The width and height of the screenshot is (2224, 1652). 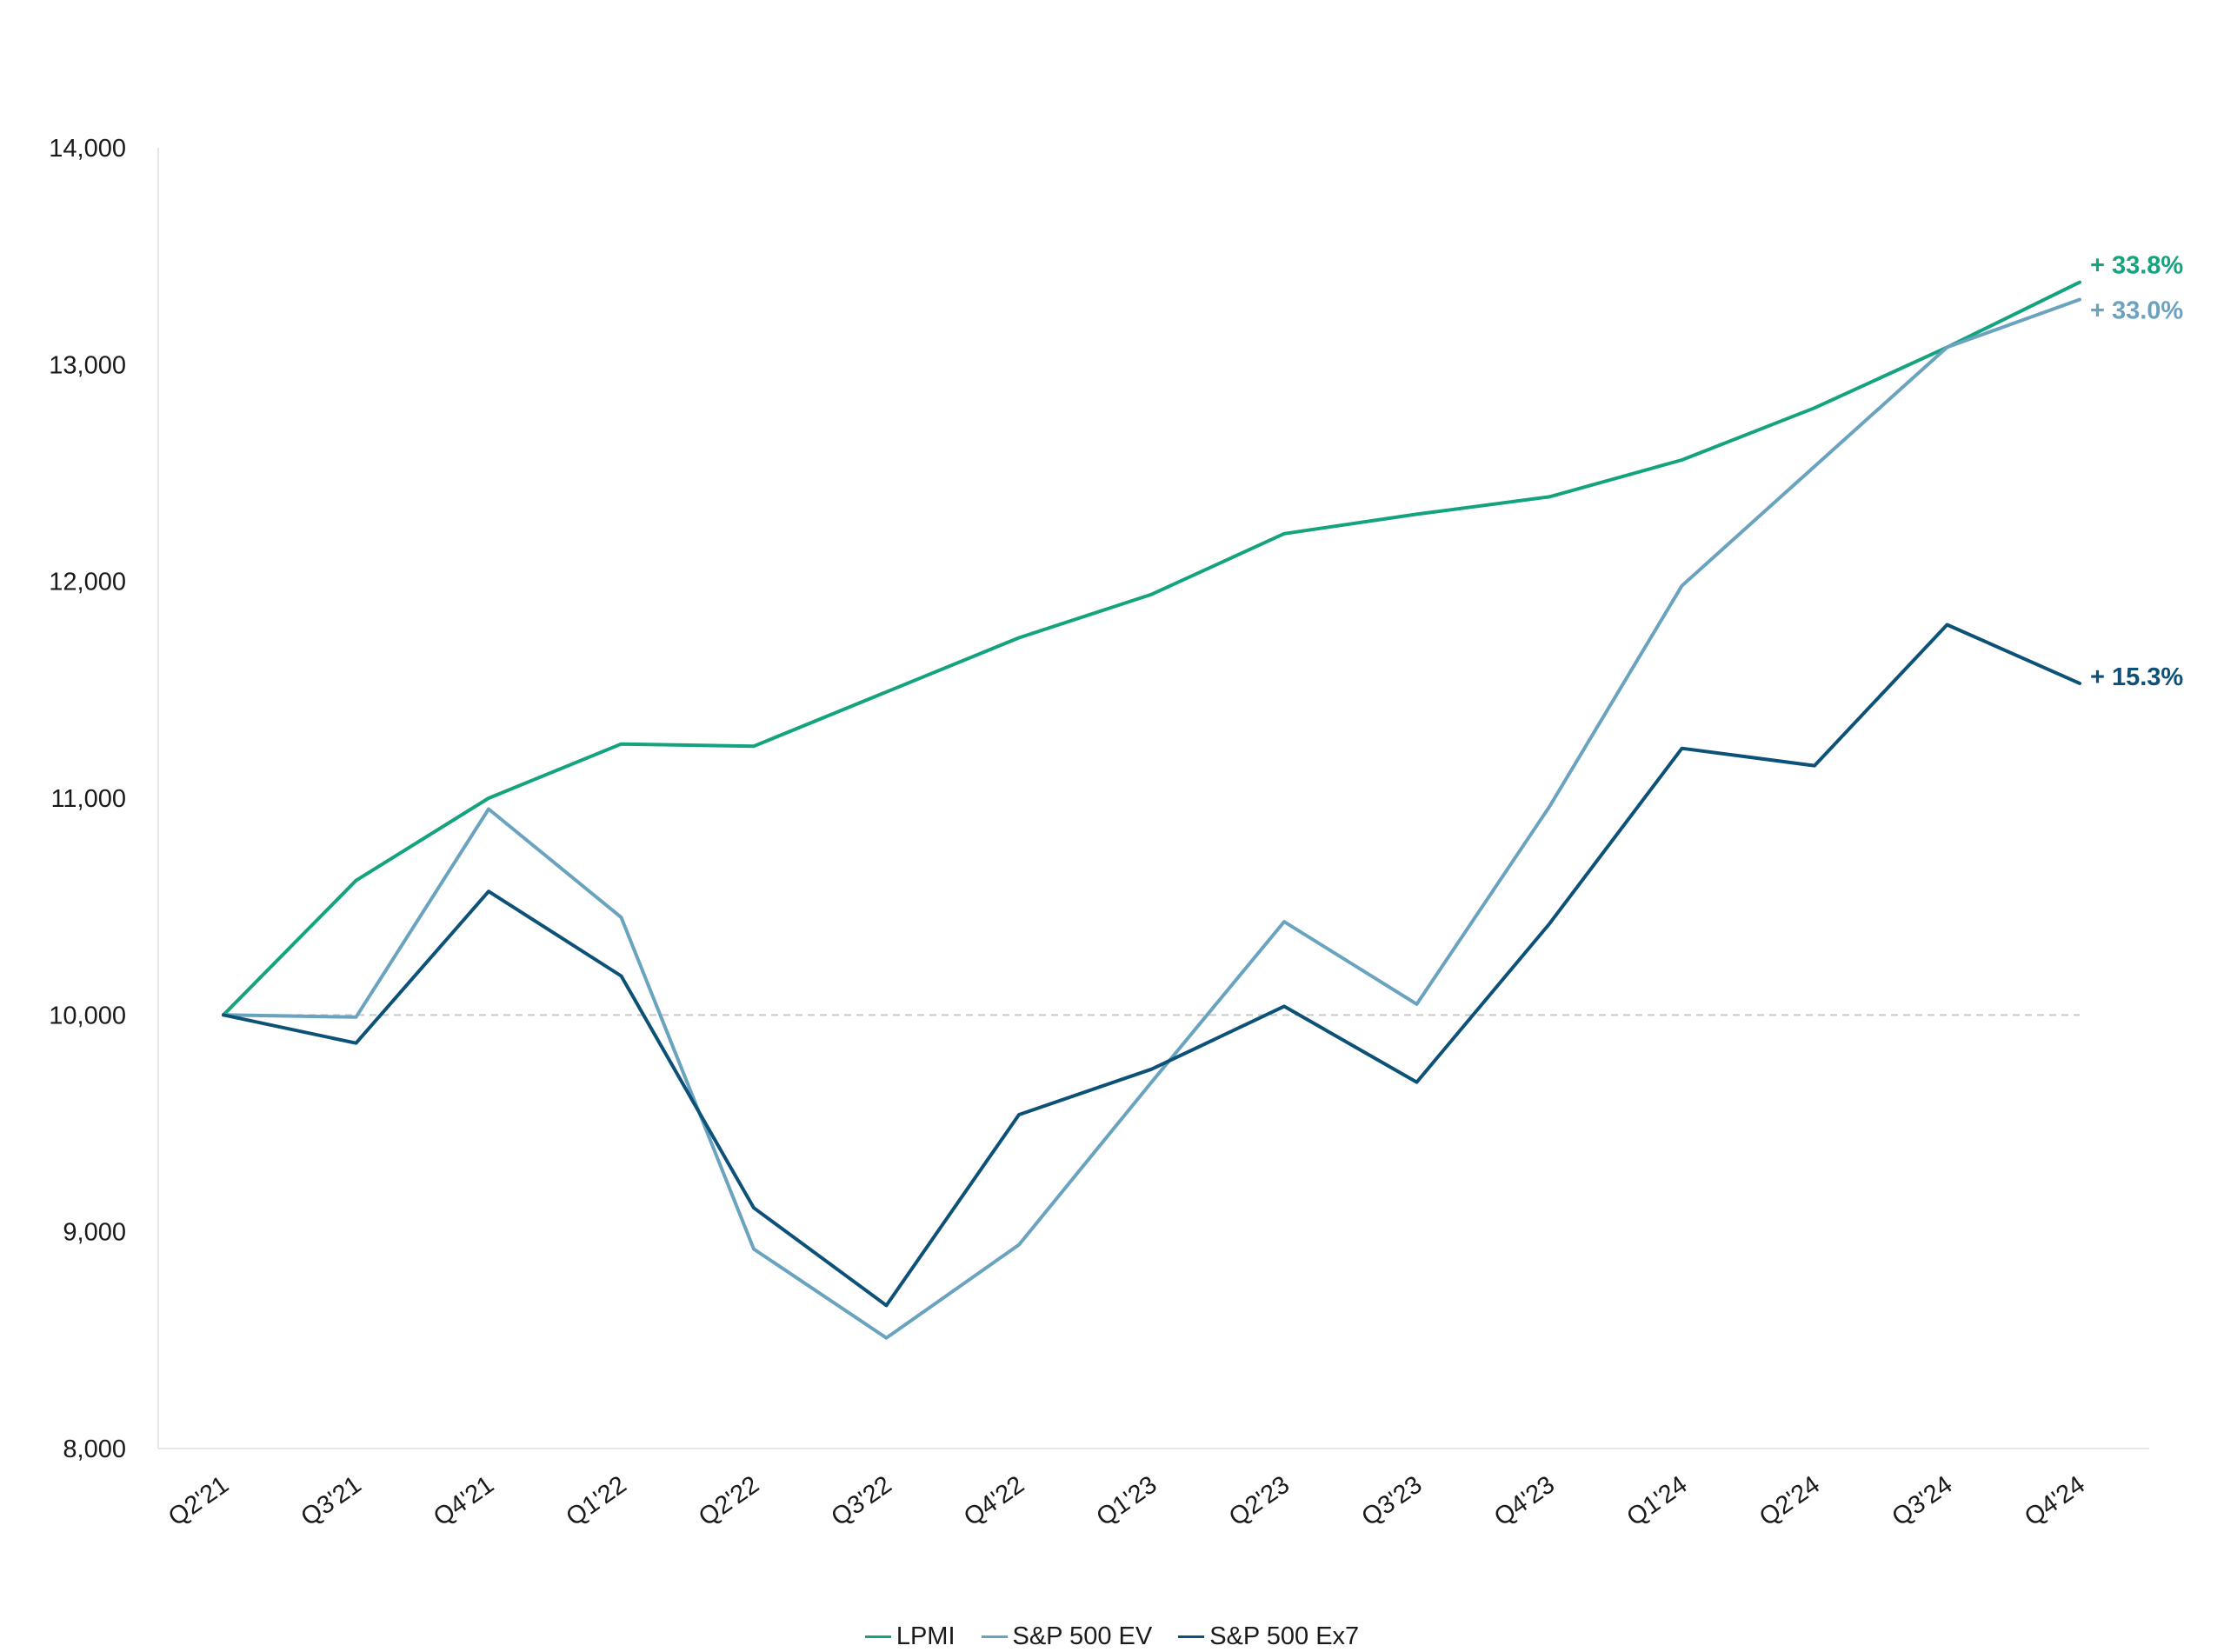 I want to click on x-tick-label: Q2'23, so click(x=1259, y=1501).